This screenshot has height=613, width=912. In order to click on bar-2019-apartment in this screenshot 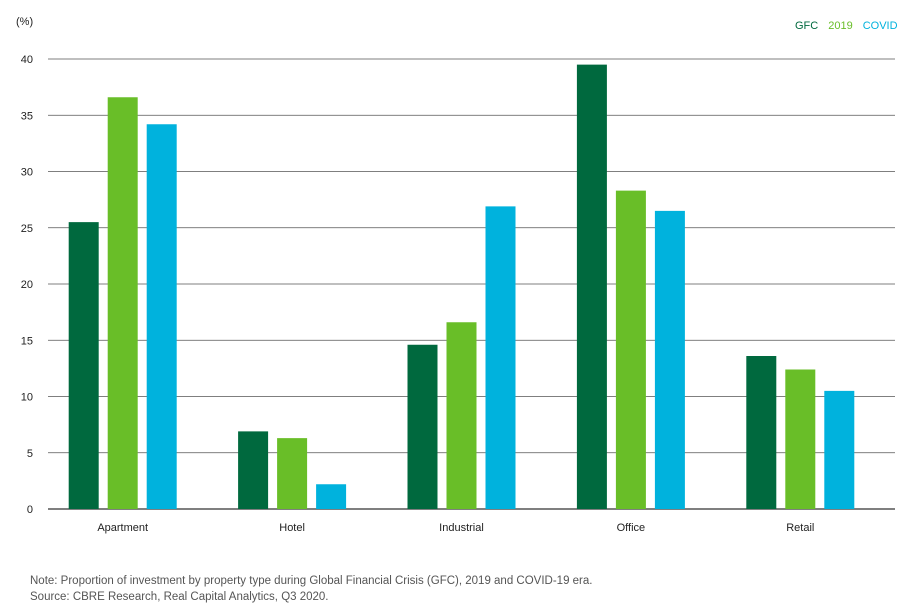, I will do `click(122, 303)`.